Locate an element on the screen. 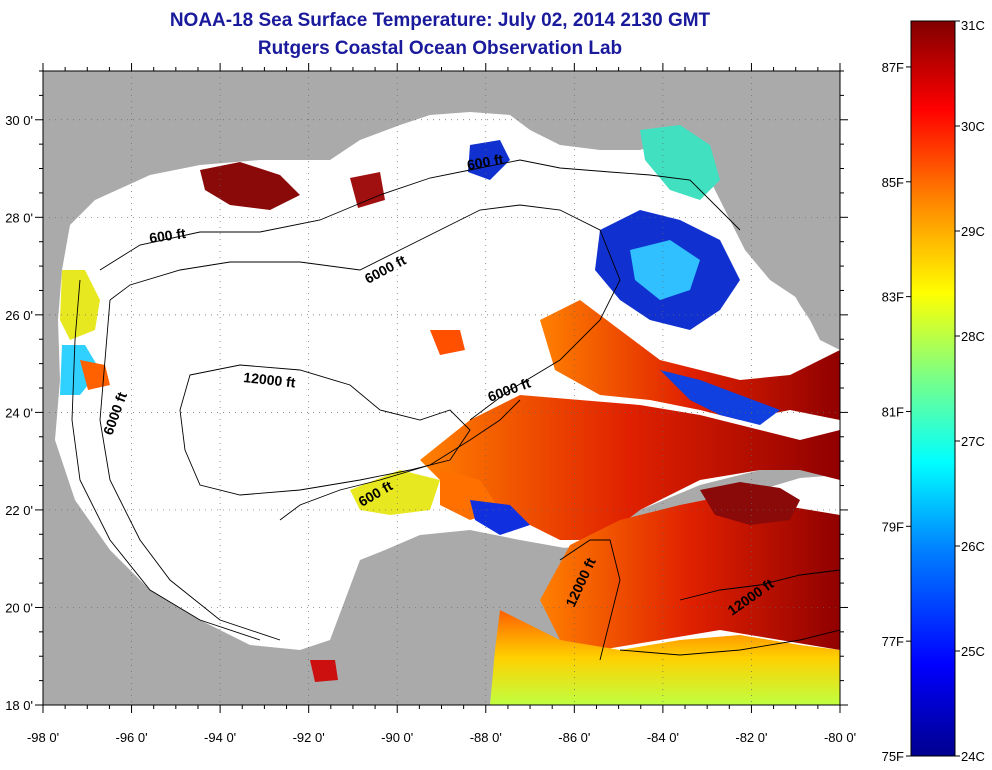 The width and height of the screenshot is (992, 770). longitude-label: -82 0' is located at coordinates (751, 737).